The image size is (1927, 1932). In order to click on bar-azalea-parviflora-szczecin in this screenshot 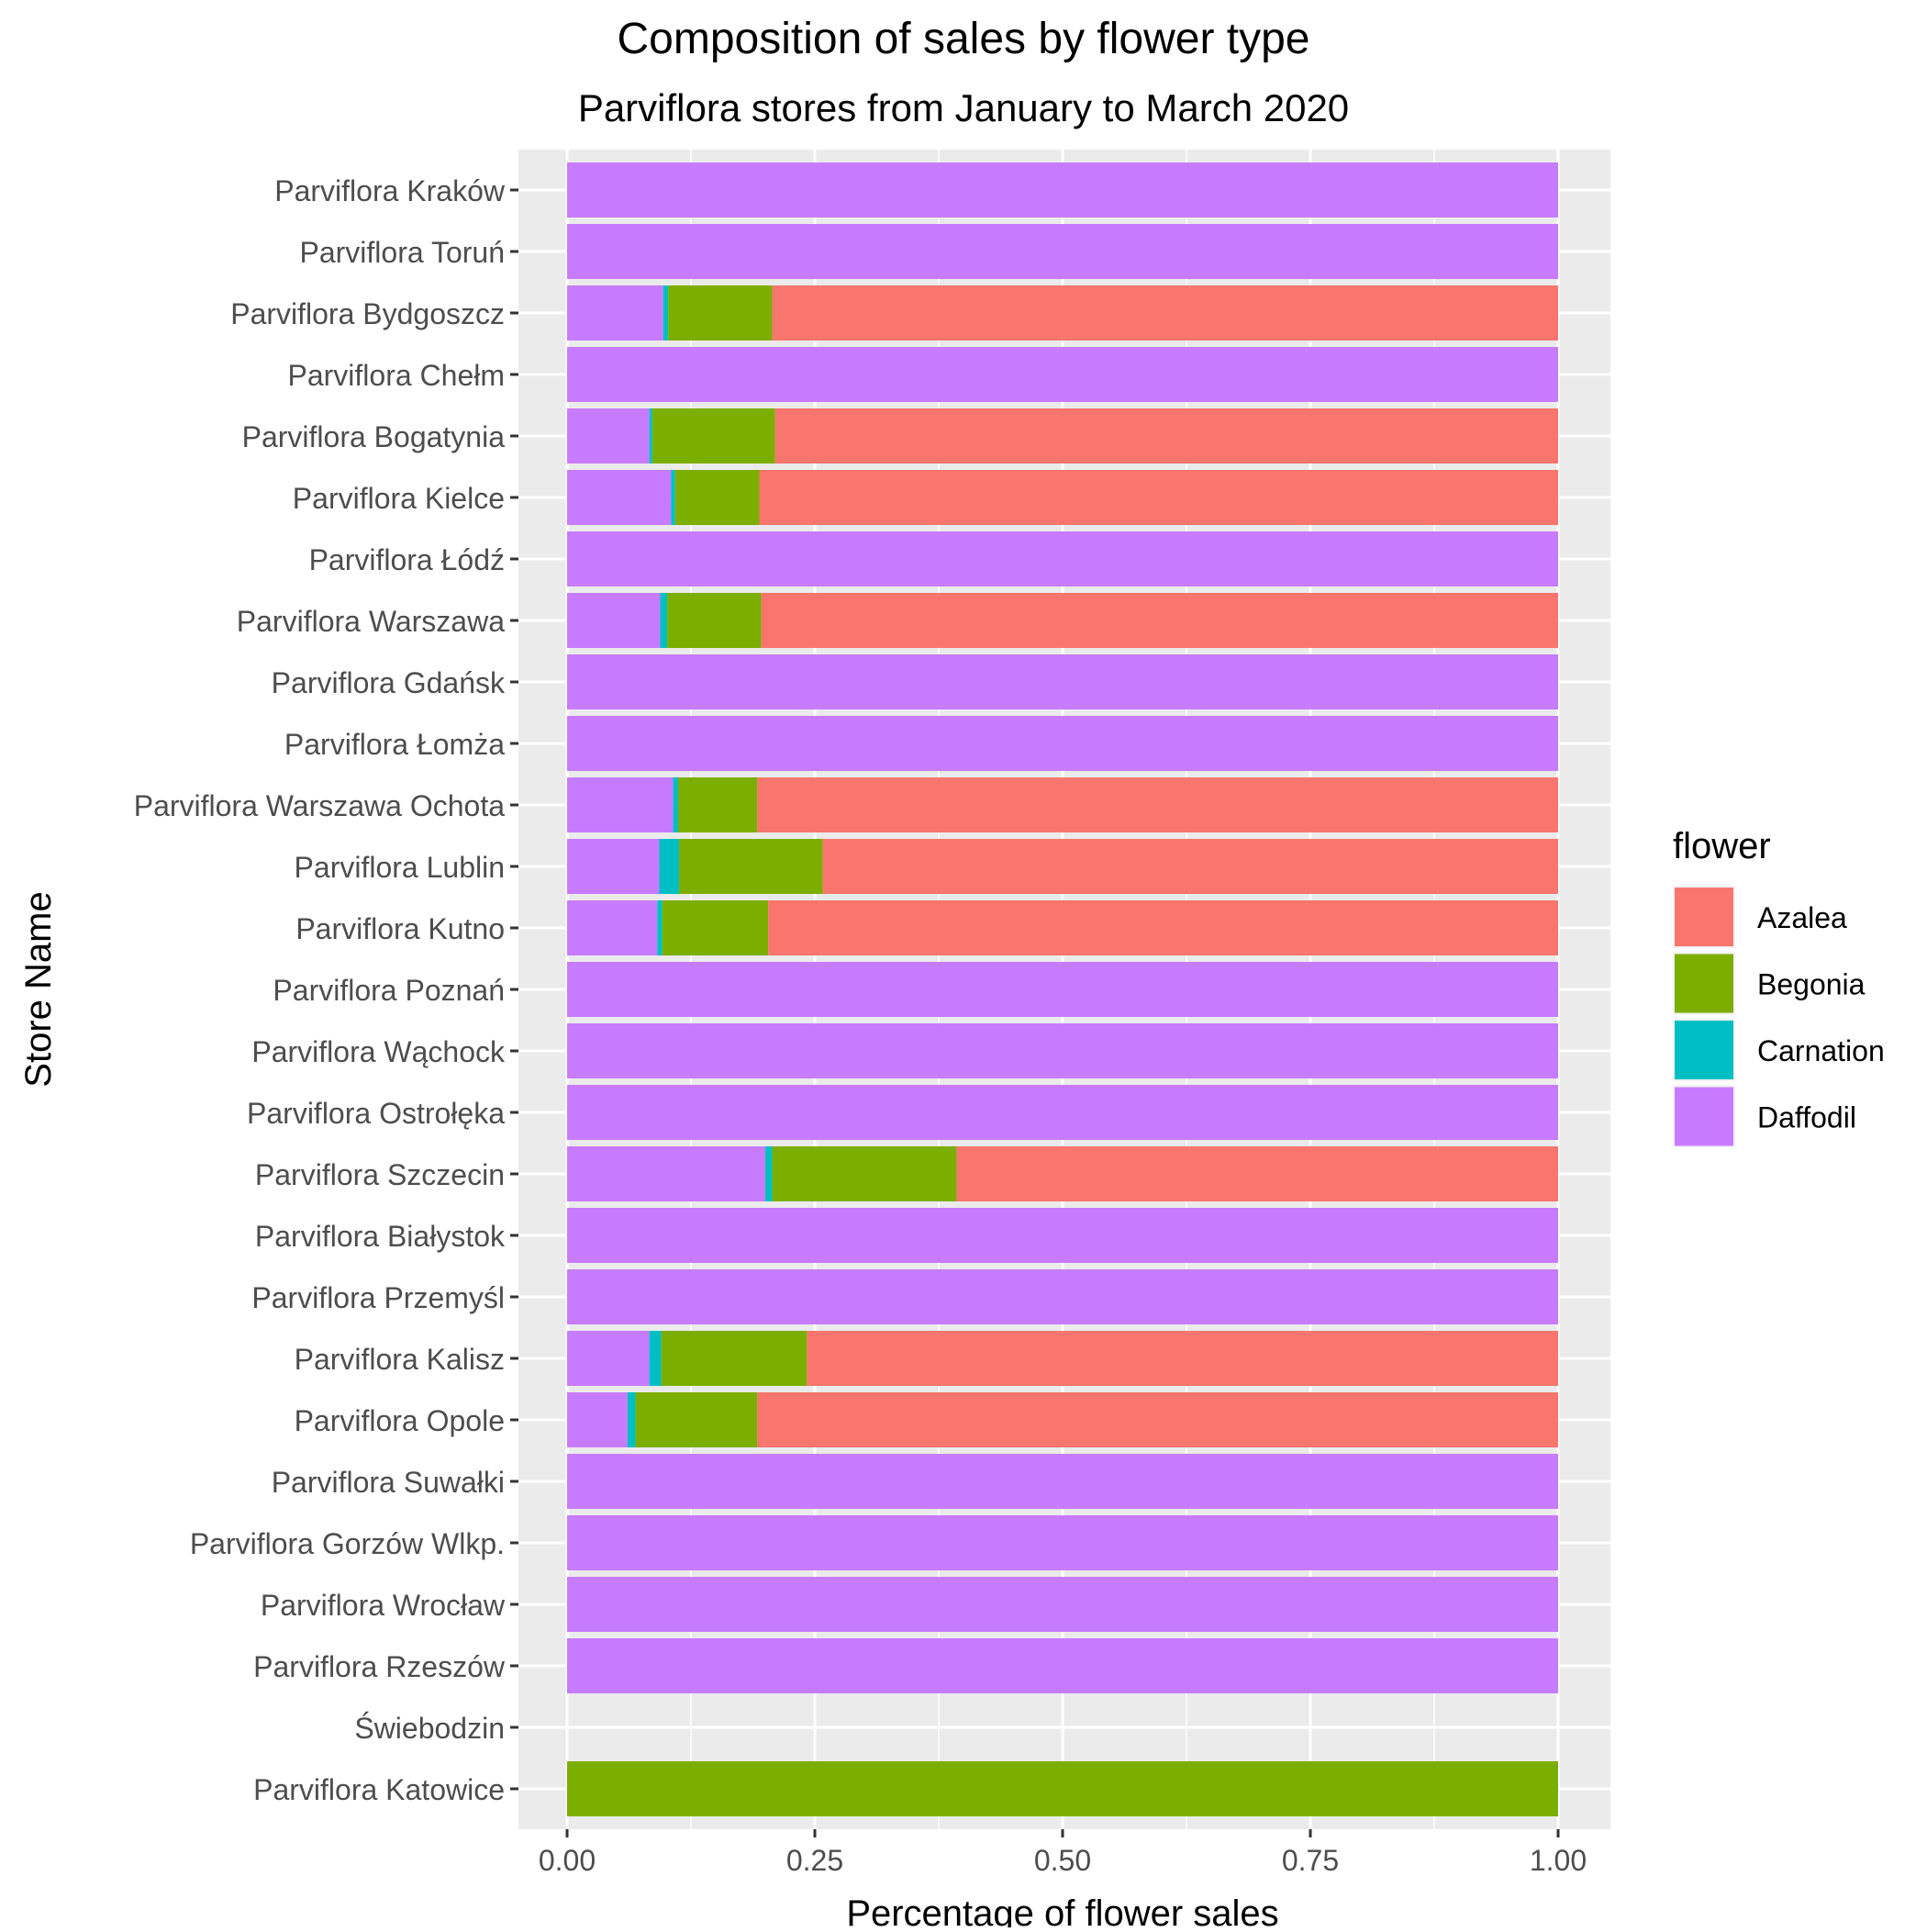, I will do `click(1257, 1173)`.